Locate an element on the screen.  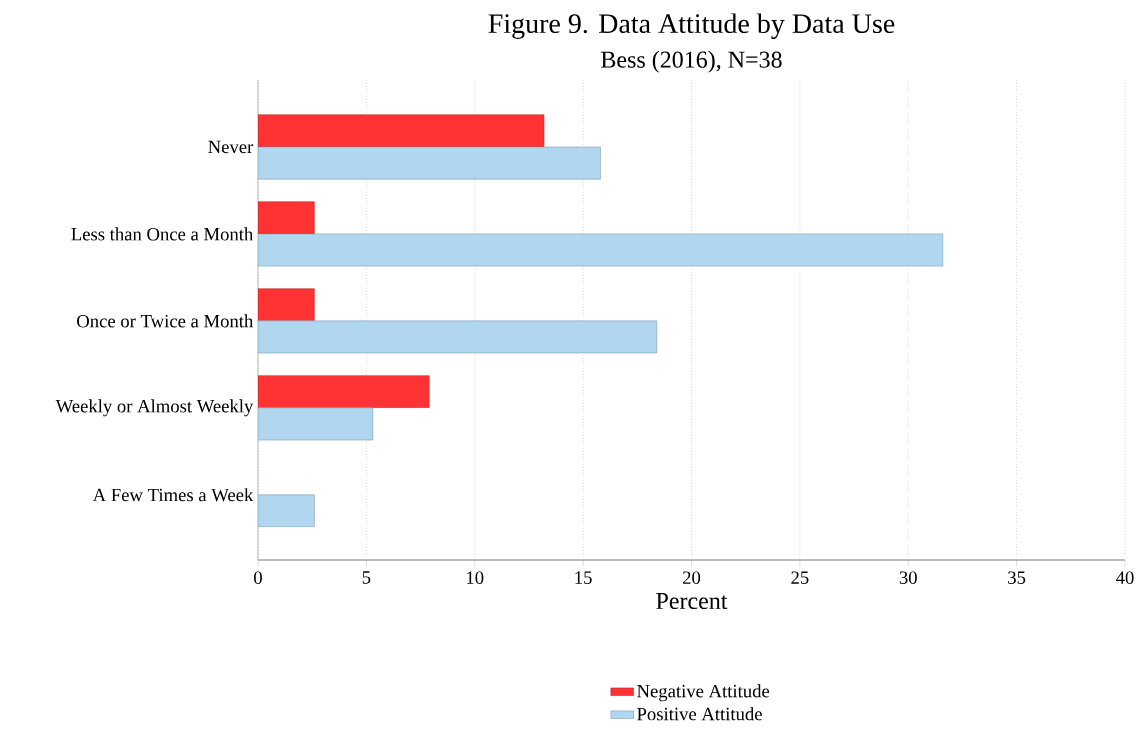
y-tick-label: Weekly or Almost Weekly is located at coordinates (154, 408).